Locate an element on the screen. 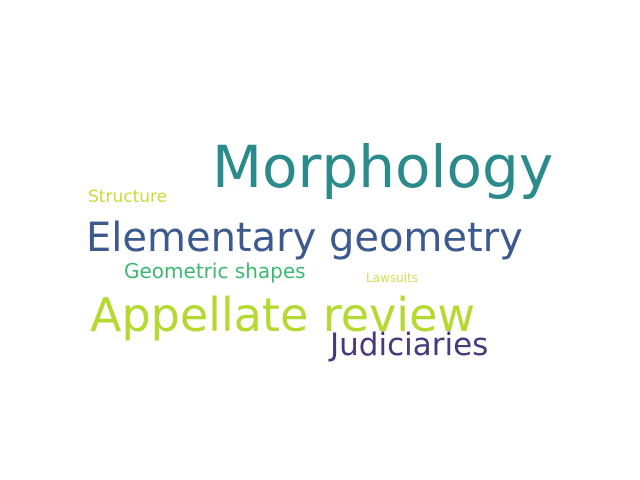 Image resolution: width=640 pixels, height=480 pixels. word-elementary-geometry: Elementary geometry is located at coordinates (304, 238).